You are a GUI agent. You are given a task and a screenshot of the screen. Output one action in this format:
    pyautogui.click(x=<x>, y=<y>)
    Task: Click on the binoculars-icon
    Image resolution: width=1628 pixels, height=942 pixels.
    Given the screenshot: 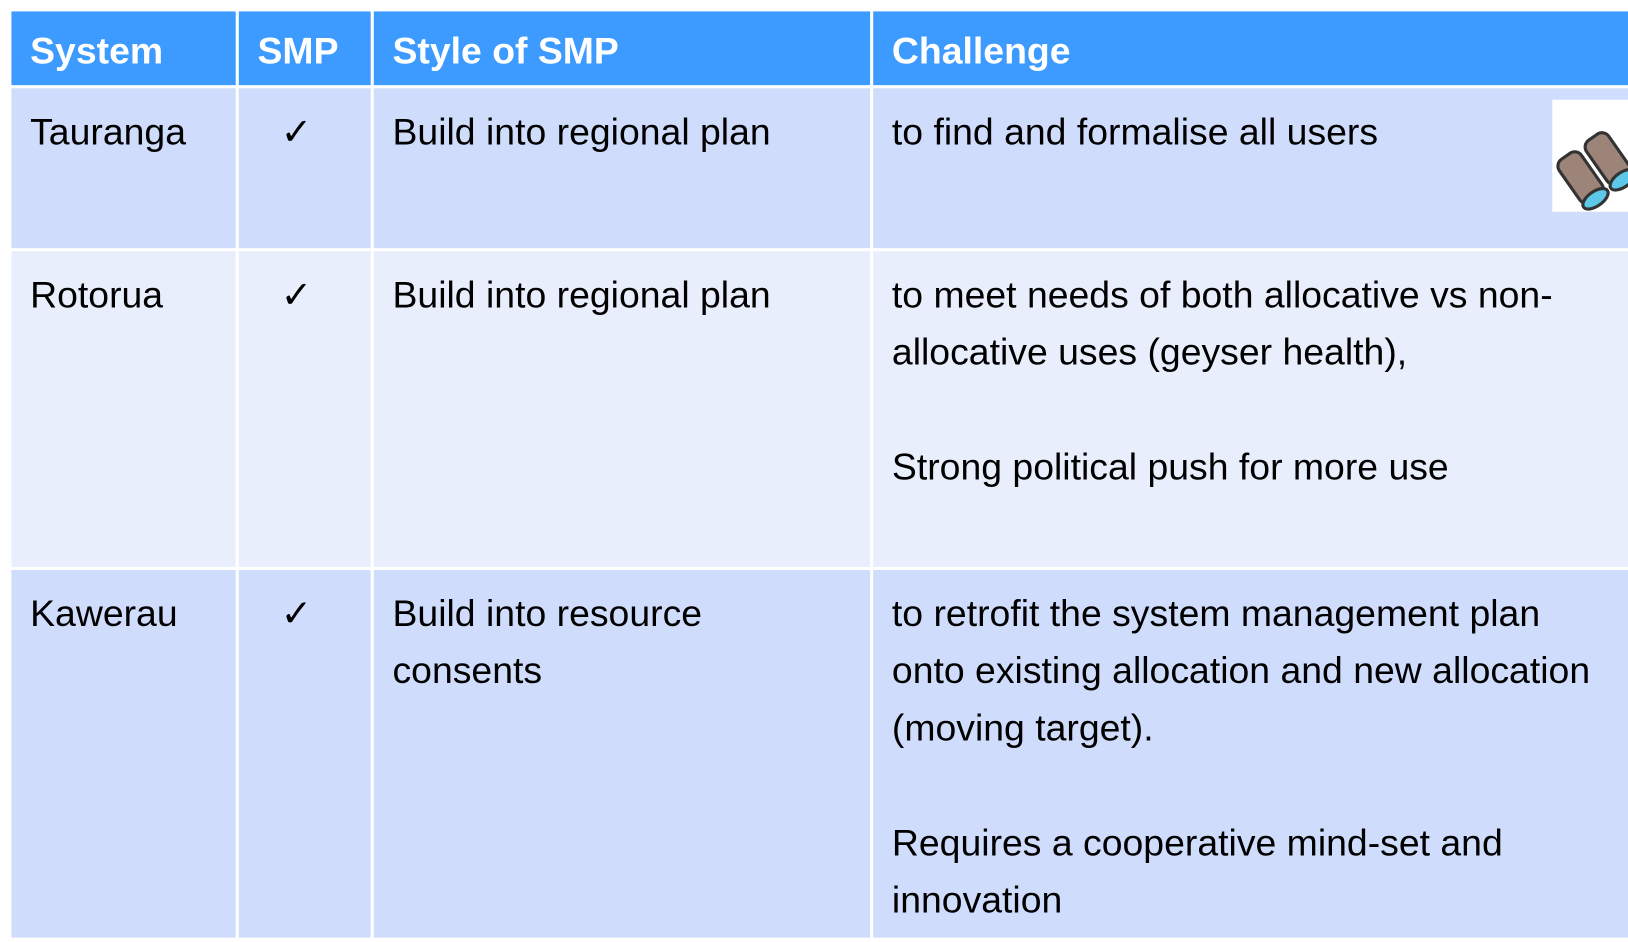 What is the action you would take?
    pyautogui.click(x=1590, y=155)
    